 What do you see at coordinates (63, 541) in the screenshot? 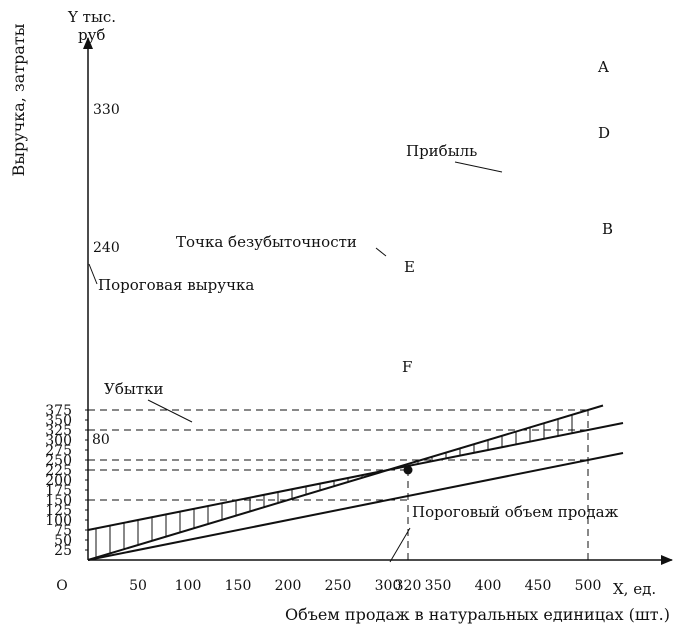
I see `y-tick-label: 50` at bounding box center [63, 541].